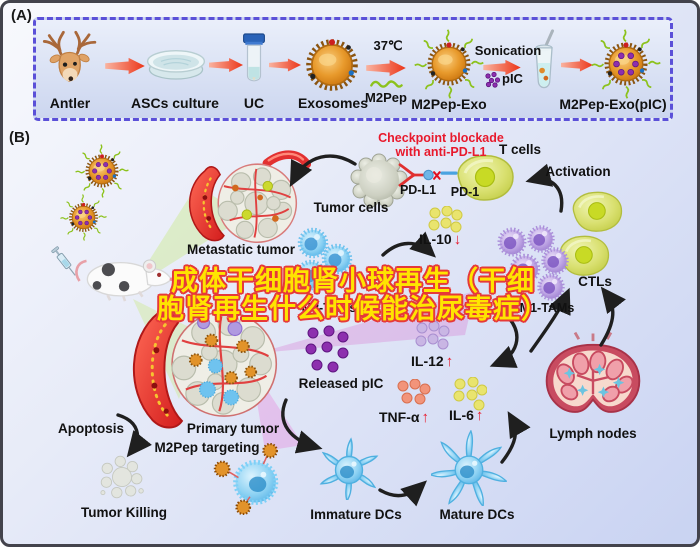 This screenshot has width=700, height=547. Describe the element at coordinates (254, 103) in the screenshot. I see `panel-a-step-label: UC` at that location.